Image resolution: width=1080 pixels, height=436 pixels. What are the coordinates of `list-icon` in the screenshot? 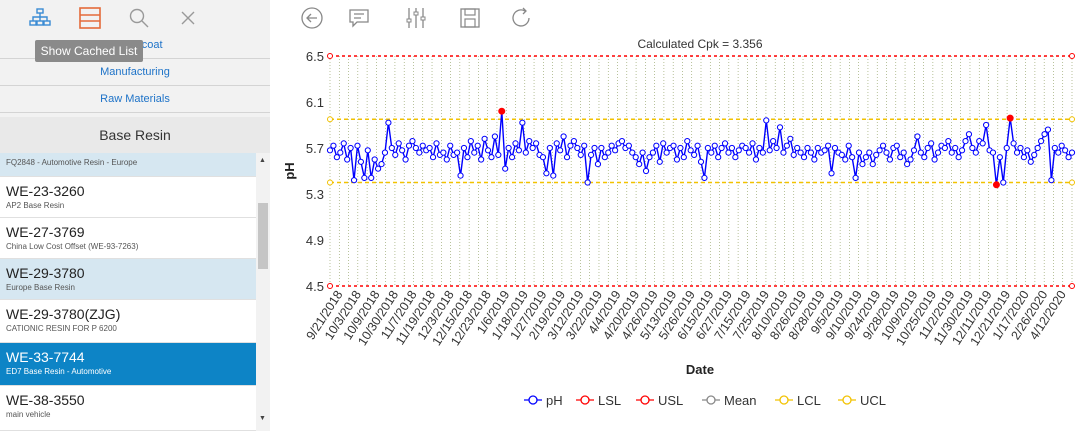 It's located at (90, 18).